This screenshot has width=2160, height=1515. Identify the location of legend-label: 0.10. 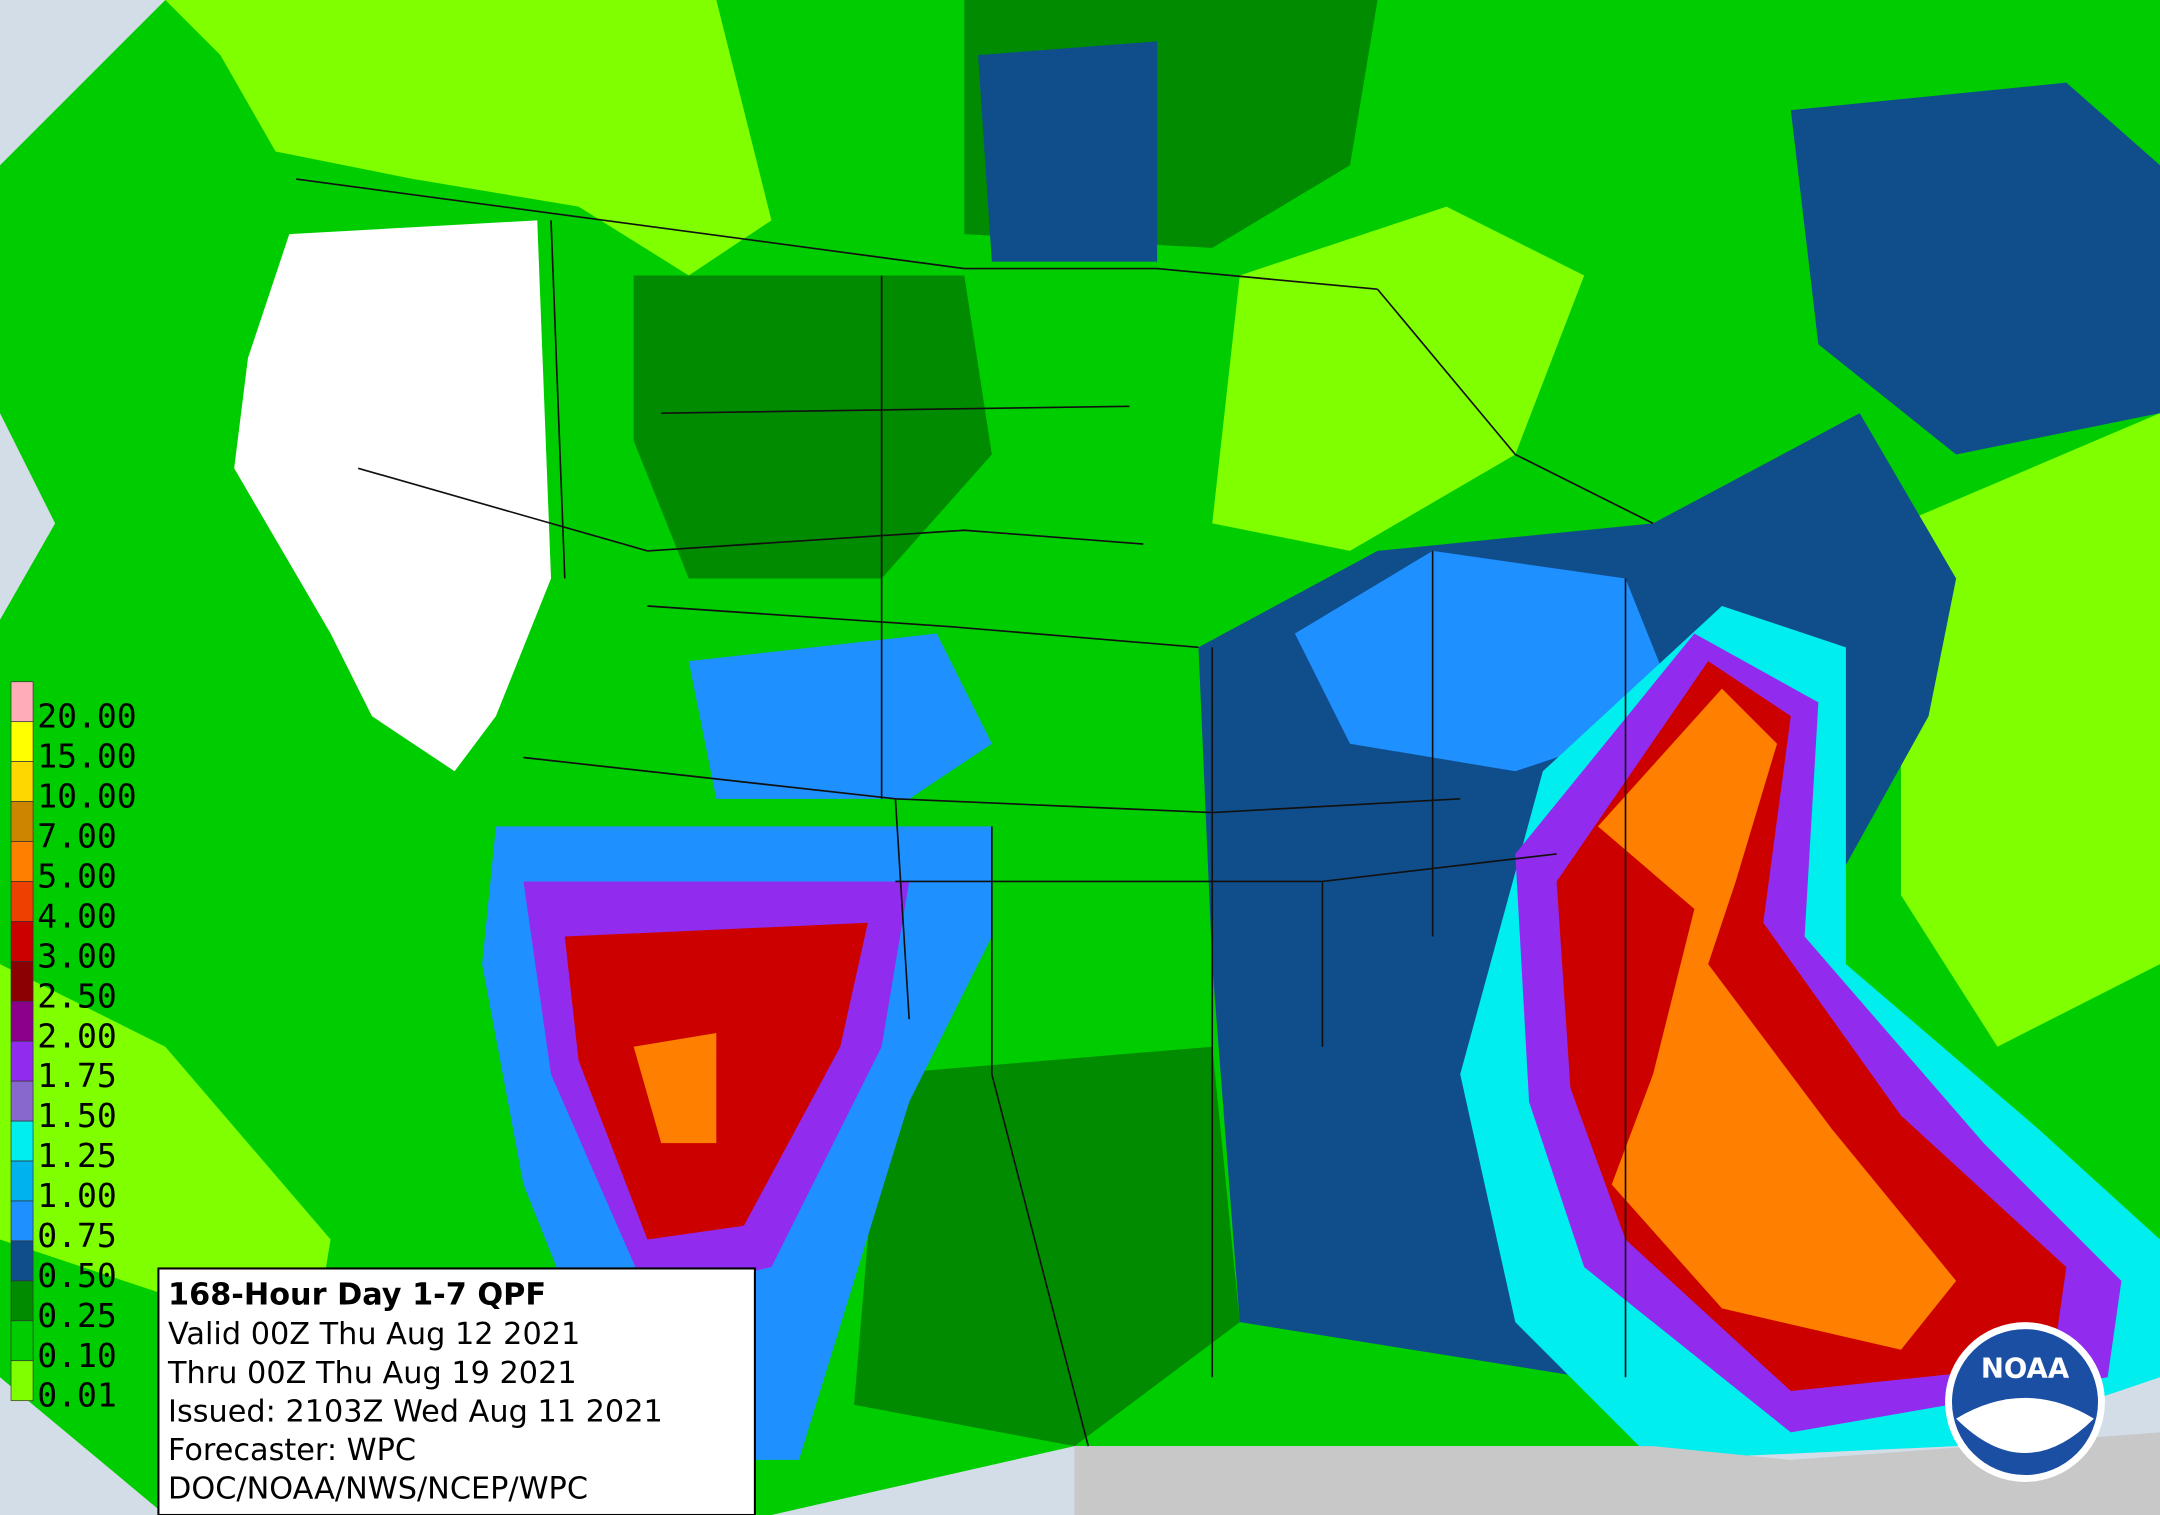
(77, 1355).